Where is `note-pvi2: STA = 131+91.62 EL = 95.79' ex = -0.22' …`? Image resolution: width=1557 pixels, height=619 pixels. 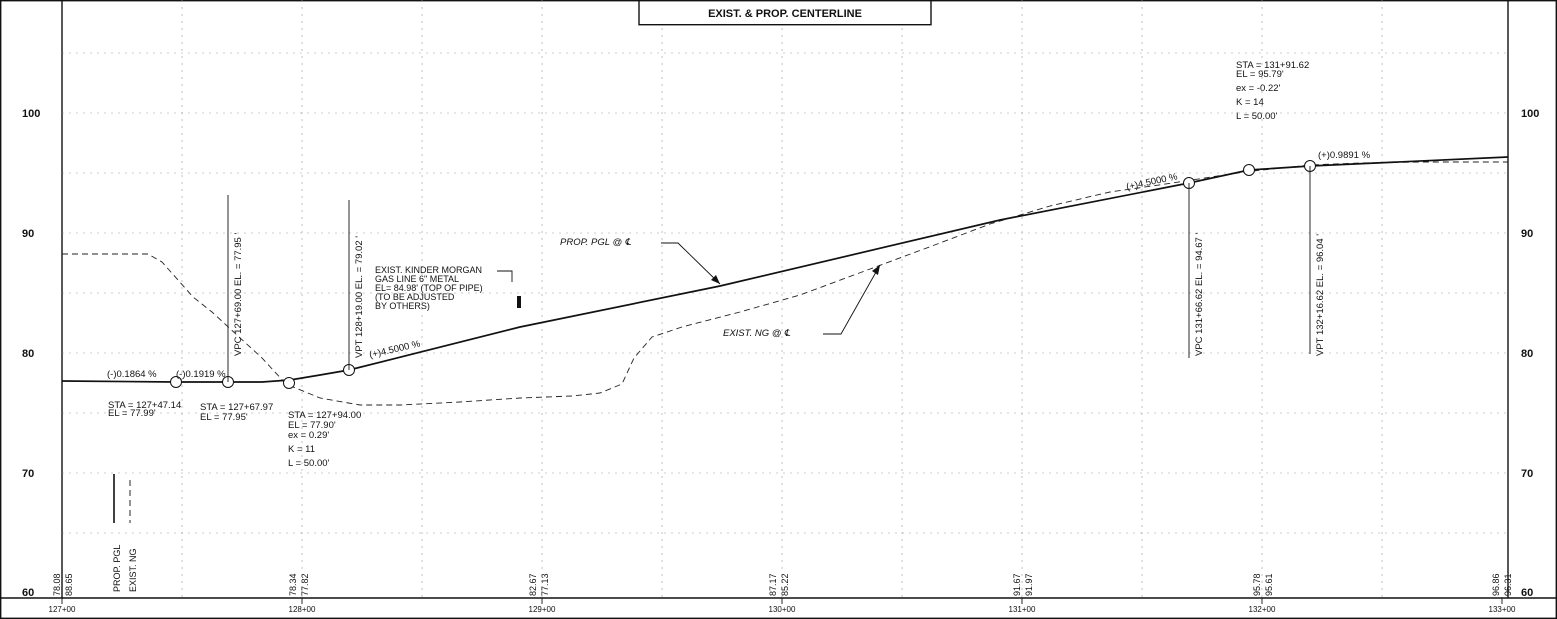 note-pvi2: STA = 131+91.62 EL = 95.79' ex = -0.22' … is located at coordinates (1272, 91).